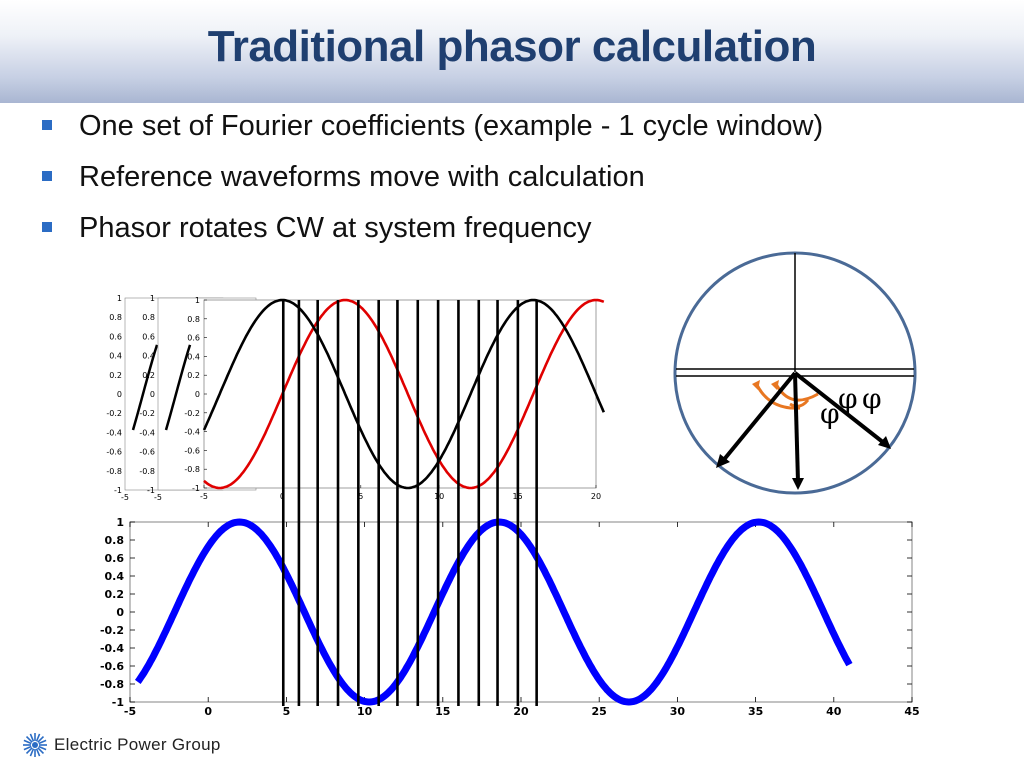 Image resolution: width=1024 pixels, height=768 pixels. Describe the element at coordinates (911, 711) in the screenshot. I see `x-tick-label: 45` at that location.